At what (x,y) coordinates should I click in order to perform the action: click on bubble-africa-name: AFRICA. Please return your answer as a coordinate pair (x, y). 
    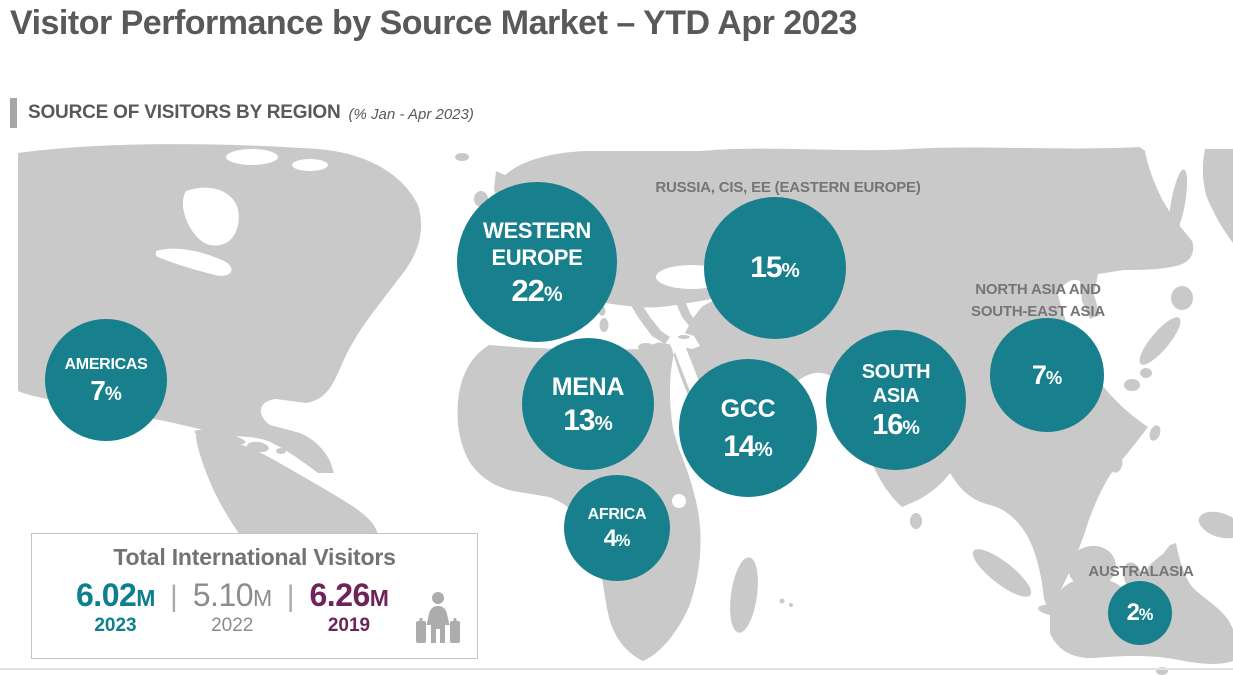
    Looking at the image, I should click on (617, 514).